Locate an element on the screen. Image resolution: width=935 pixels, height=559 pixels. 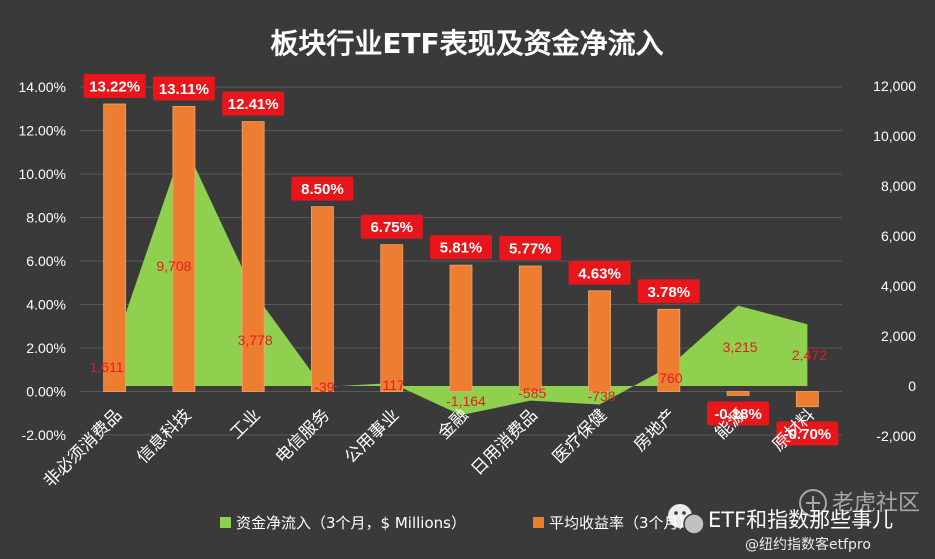
net-flow-label-9: 3,215 is located at coordinates (740, 347).